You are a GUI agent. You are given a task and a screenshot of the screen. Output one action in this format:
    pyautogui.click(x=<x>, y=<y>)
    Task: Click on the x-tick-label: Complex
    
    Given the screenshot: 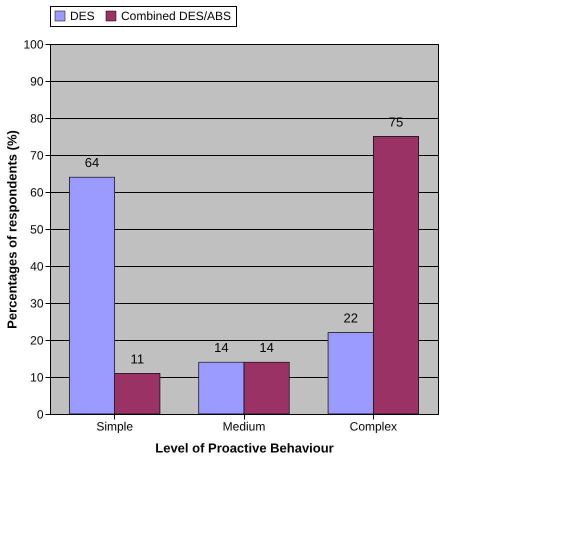 What is the action you would take?
    pyautogui.click(x=374, y=427)
    